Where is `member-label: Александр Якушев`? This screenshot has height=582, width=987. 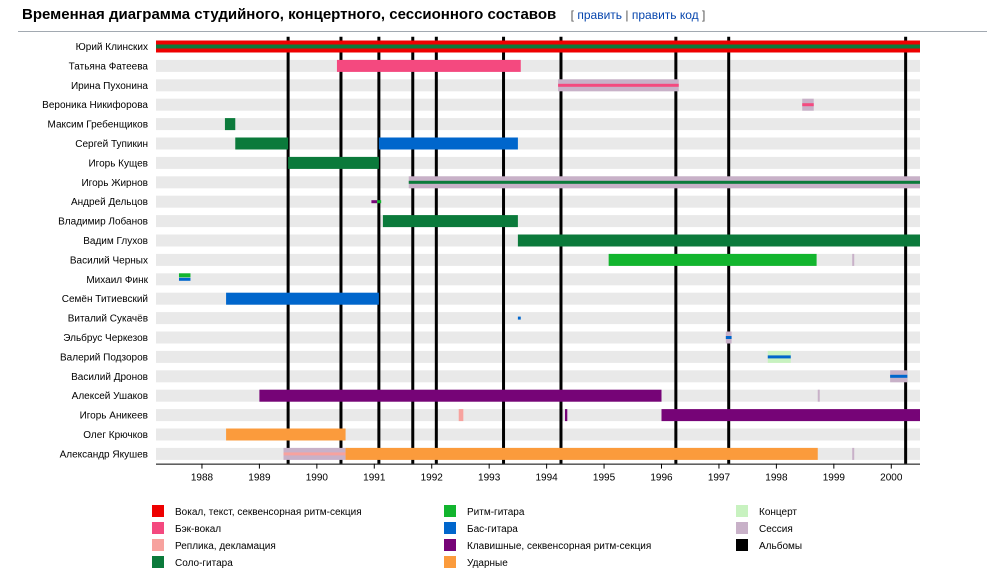 member-label: Александр Якушев is located at coordinates (104, 454).